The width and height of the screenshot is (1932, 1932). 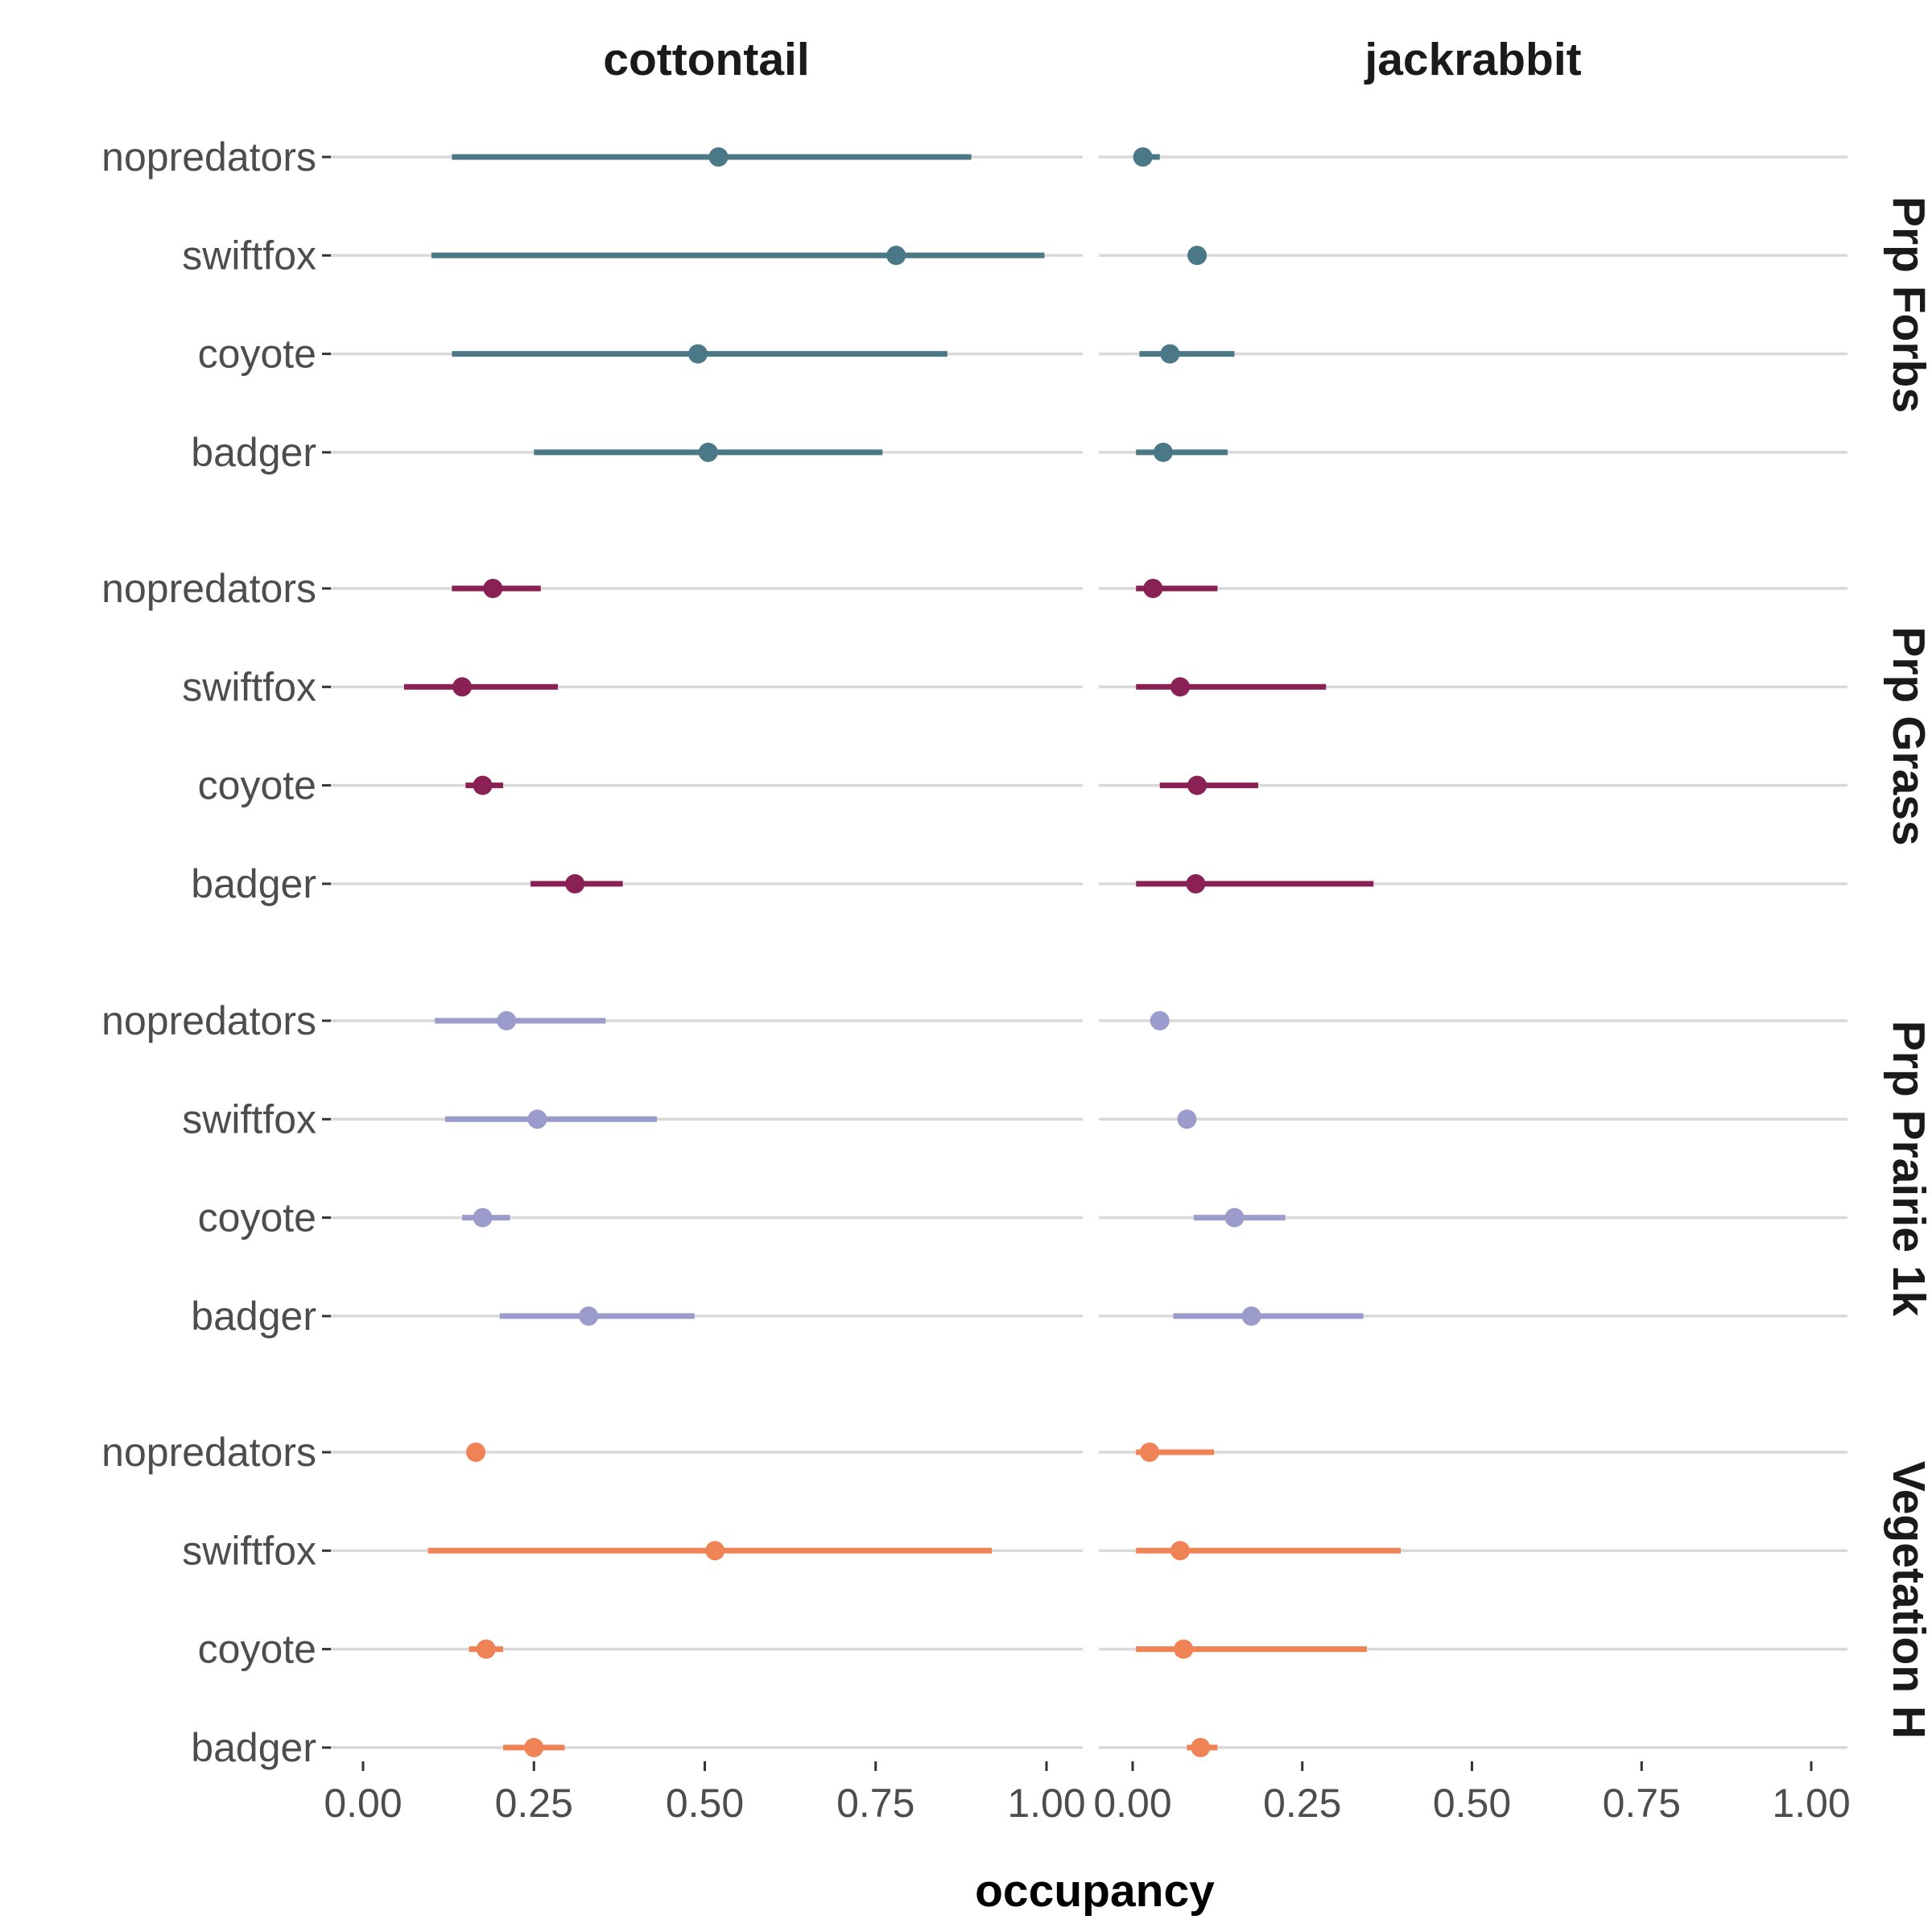 What do you see at coordinates (1907, 1600) in the screenshot?
I see `row-strip-vegetation-h: Vegetation H` at bounding box center [1907, 1600].